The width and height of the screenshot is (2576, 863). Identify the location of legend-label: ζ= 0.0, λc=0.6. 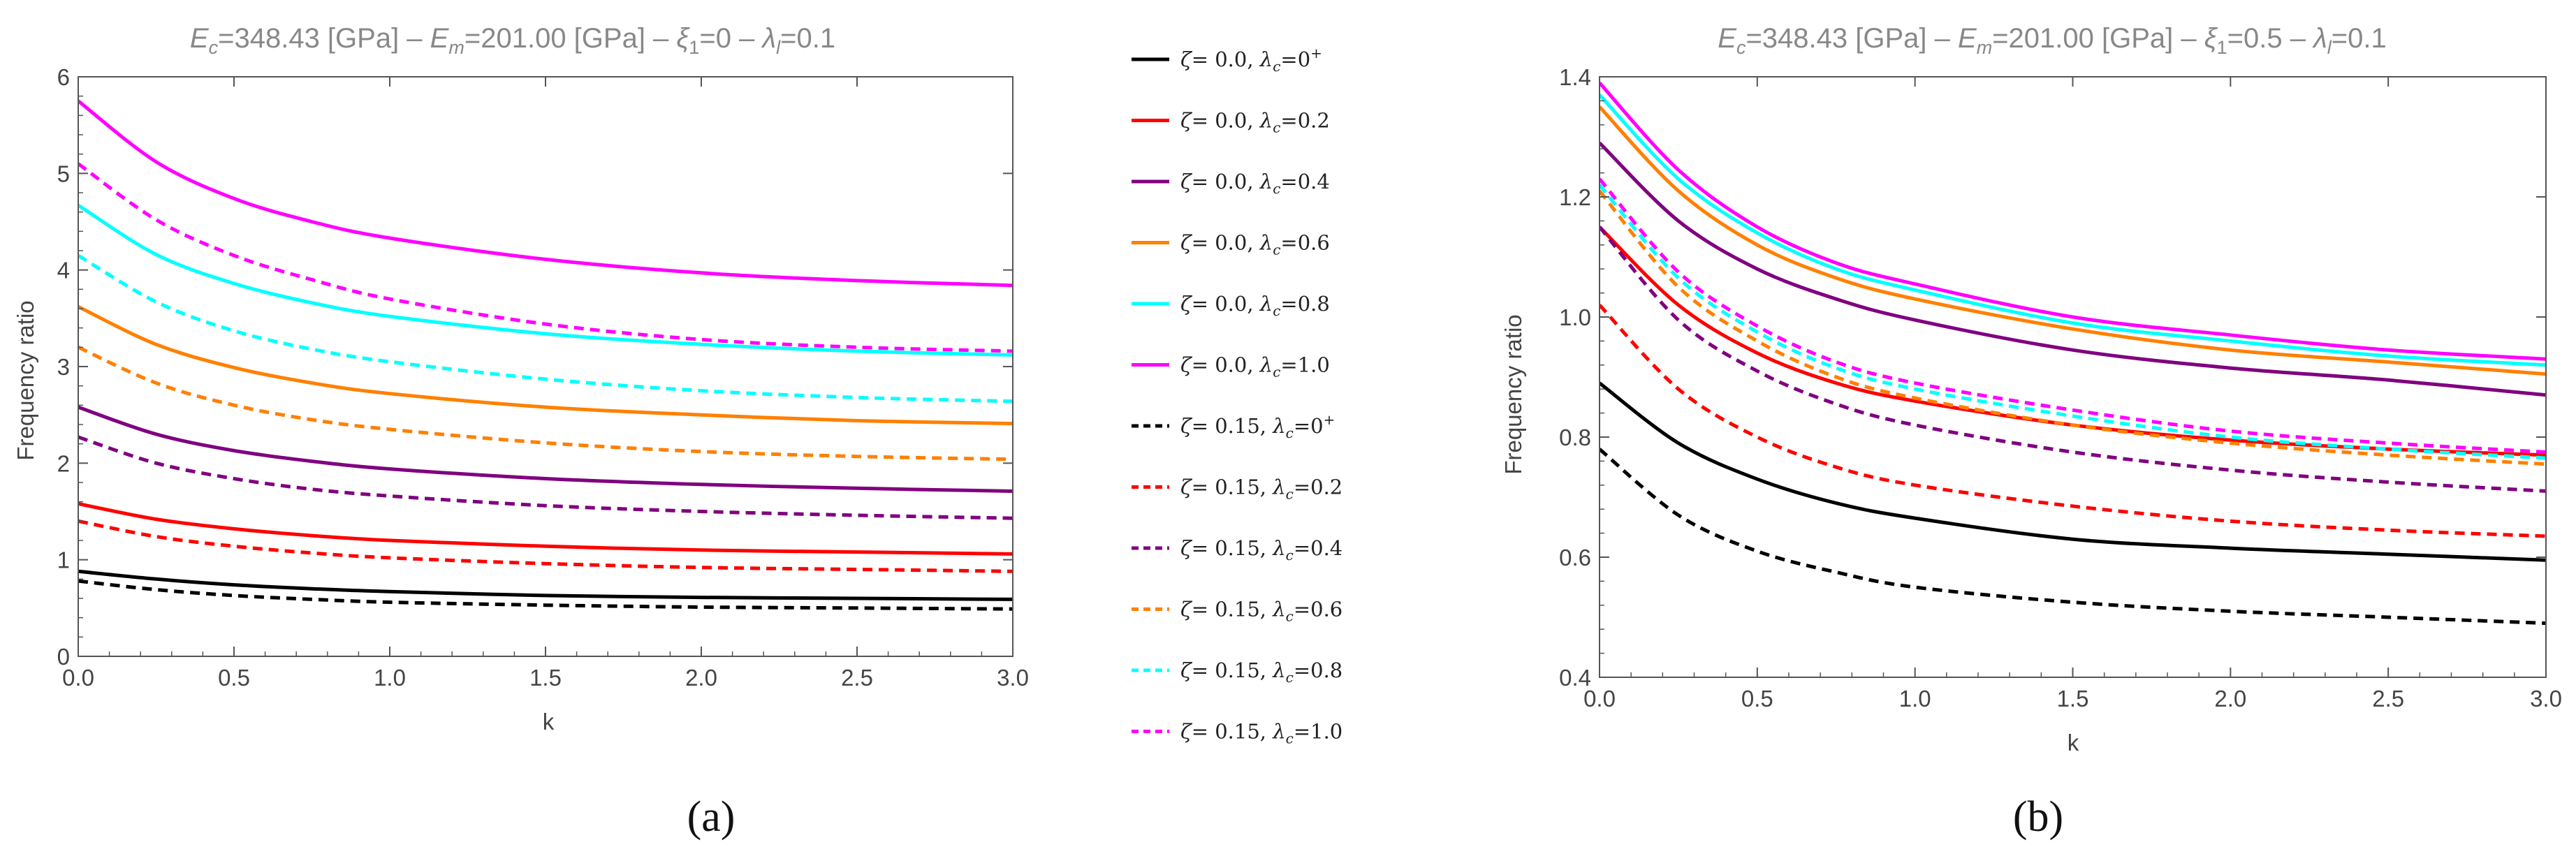
(1255, 244).